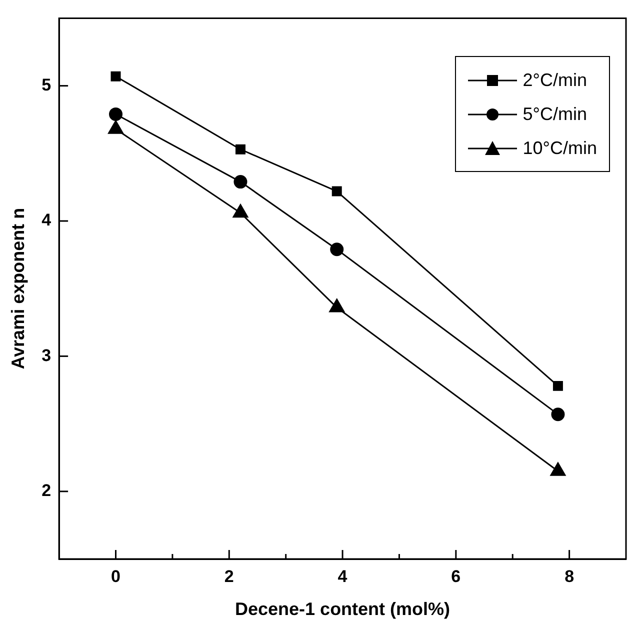  Describe the element at coordinates (229, 576) in the screenshot. I see `x-tick-label: 2` at that location.